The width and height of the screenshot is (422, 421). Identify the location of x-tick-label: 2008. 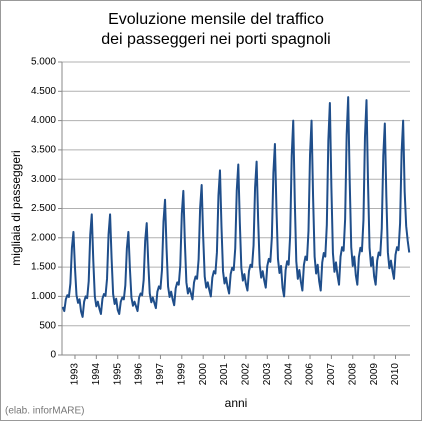
(352, 374).